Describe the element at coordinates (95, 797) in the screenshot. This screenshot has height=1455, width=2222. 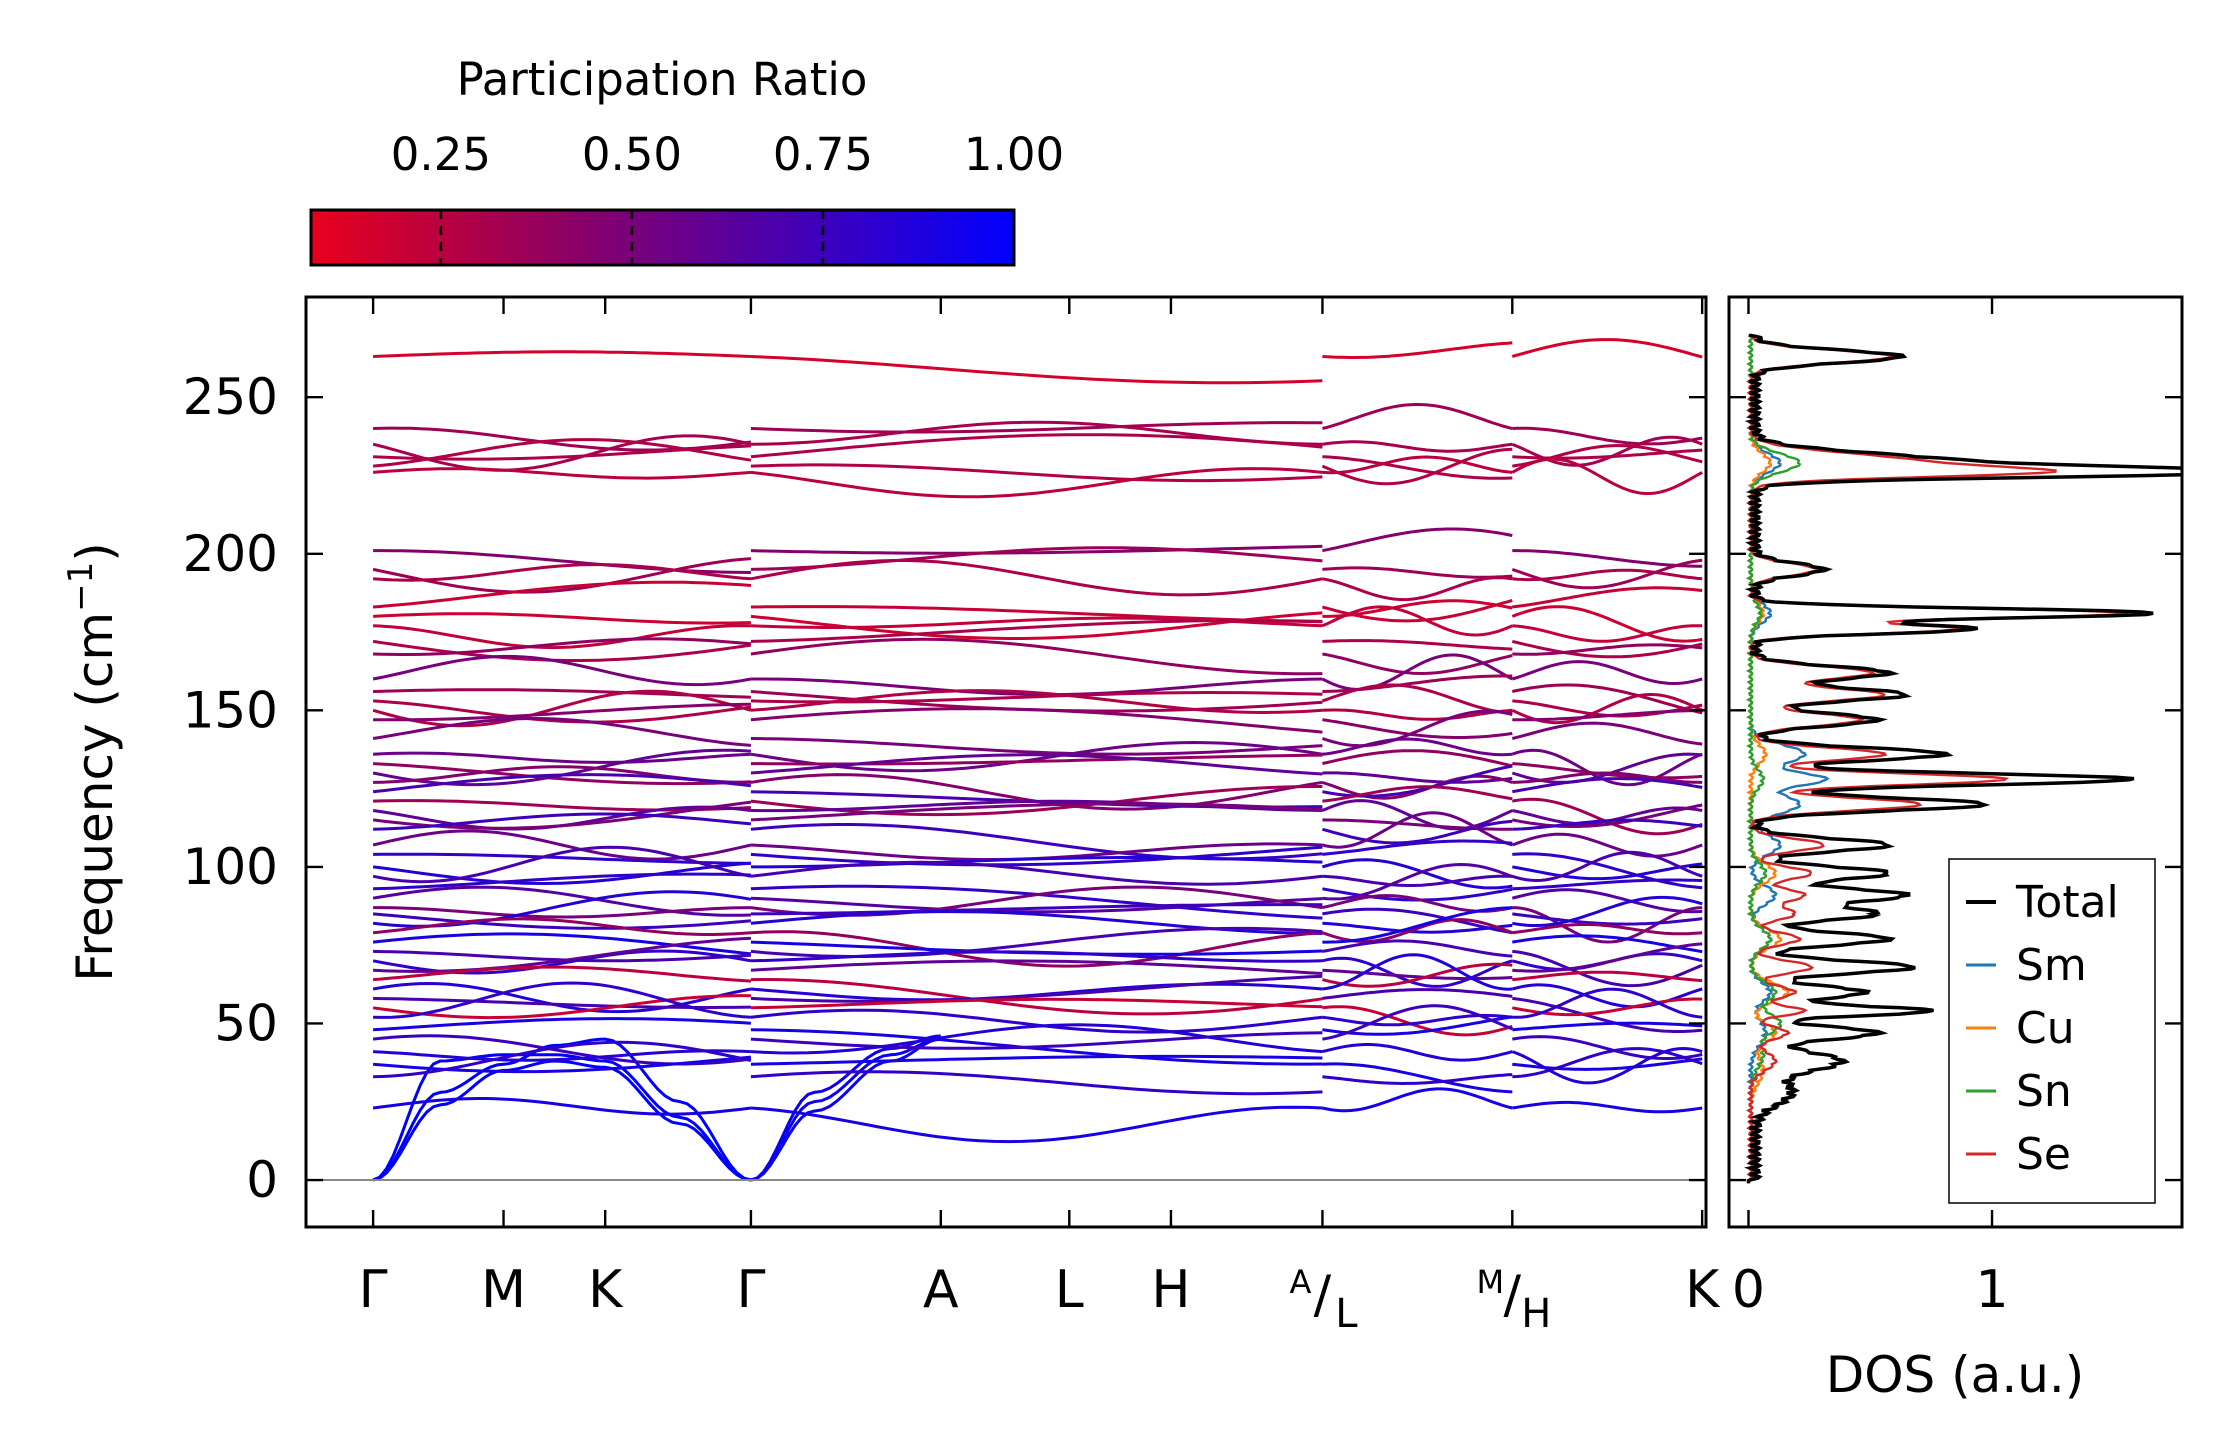
I see `ylabel-text: Frequency (cm` at that location.